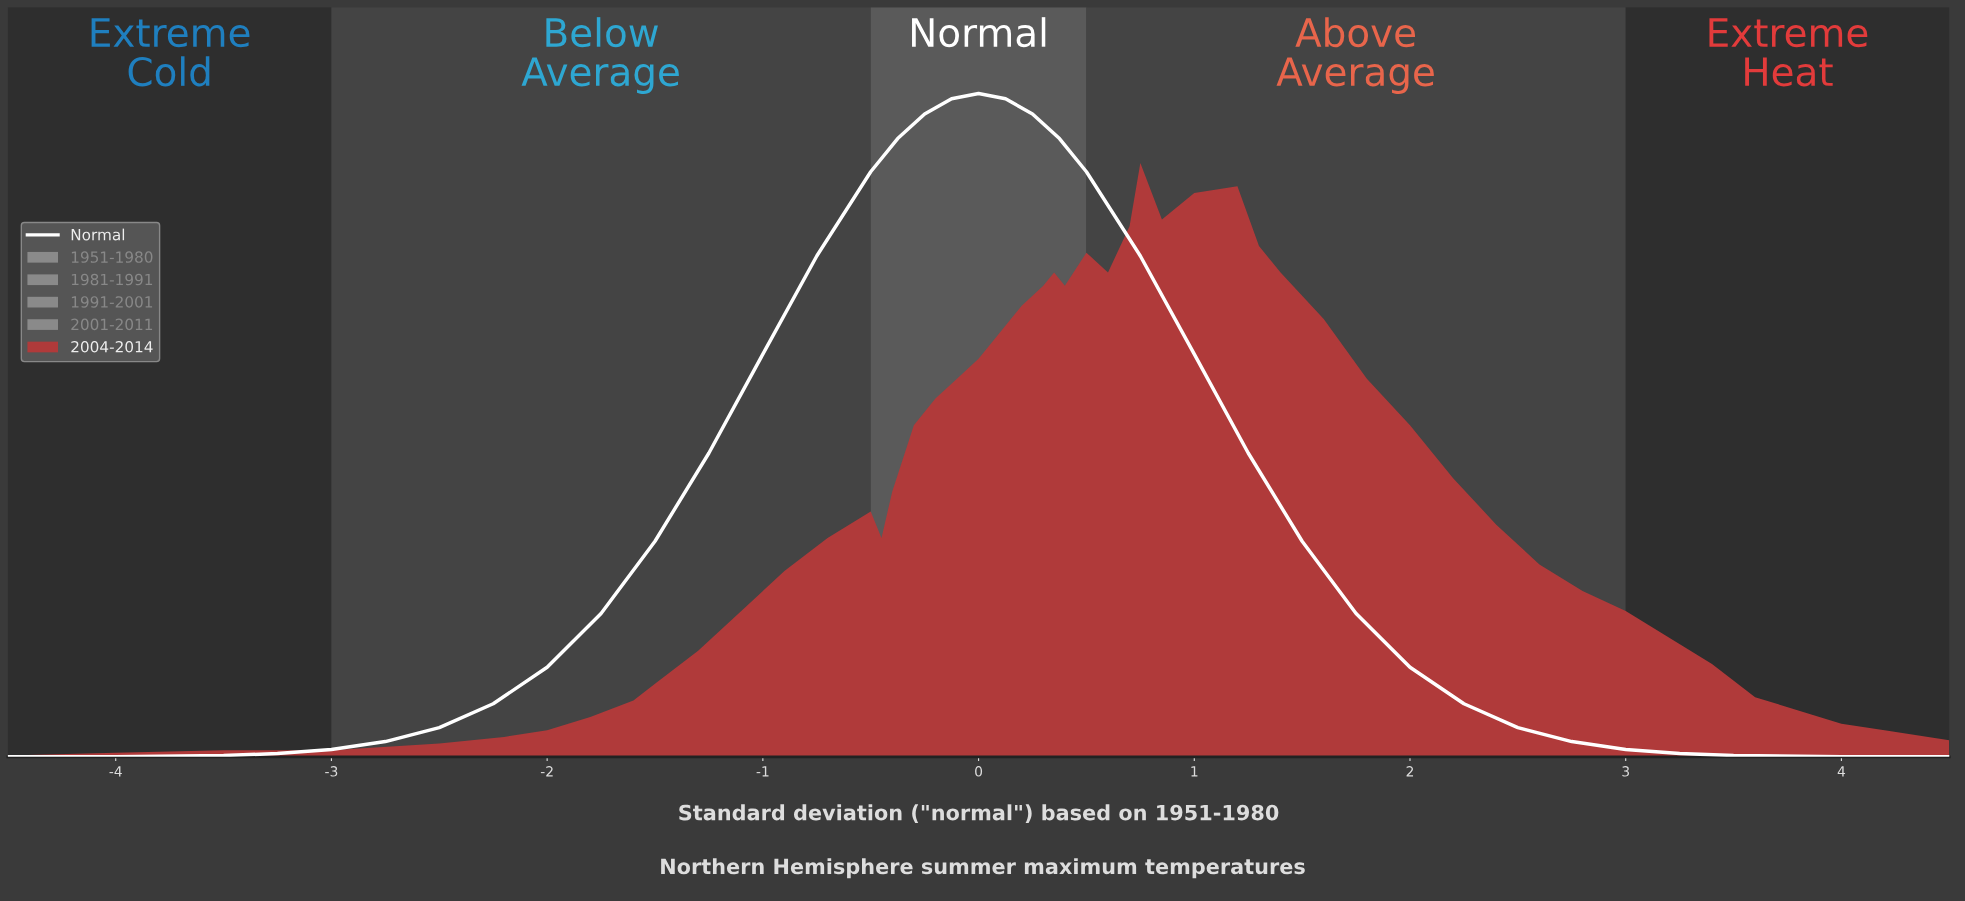  I want to click on text: Northern Hemisphere summer maximum temperatures, so click(983, 868).